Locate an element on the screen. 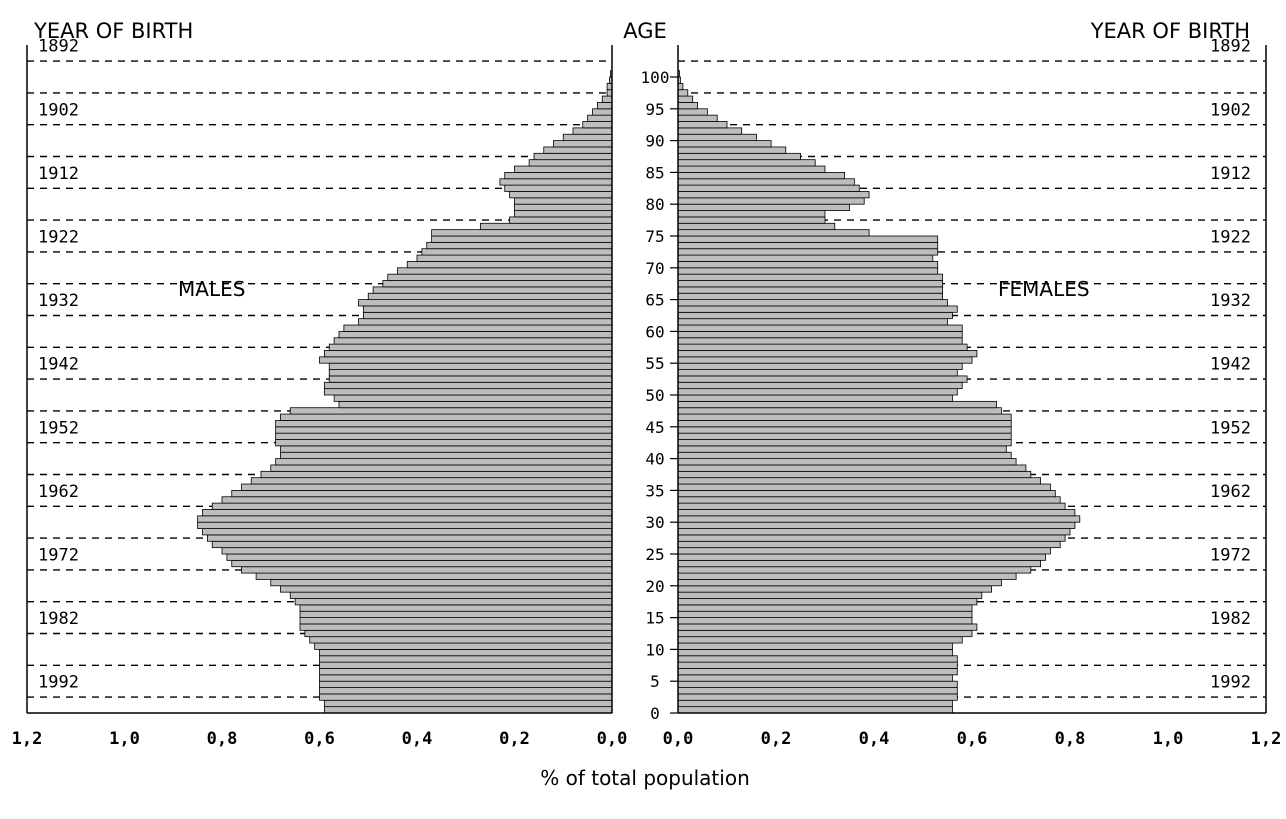  birth-year-left-1902: 1902 is located at coordinates (58, 110).